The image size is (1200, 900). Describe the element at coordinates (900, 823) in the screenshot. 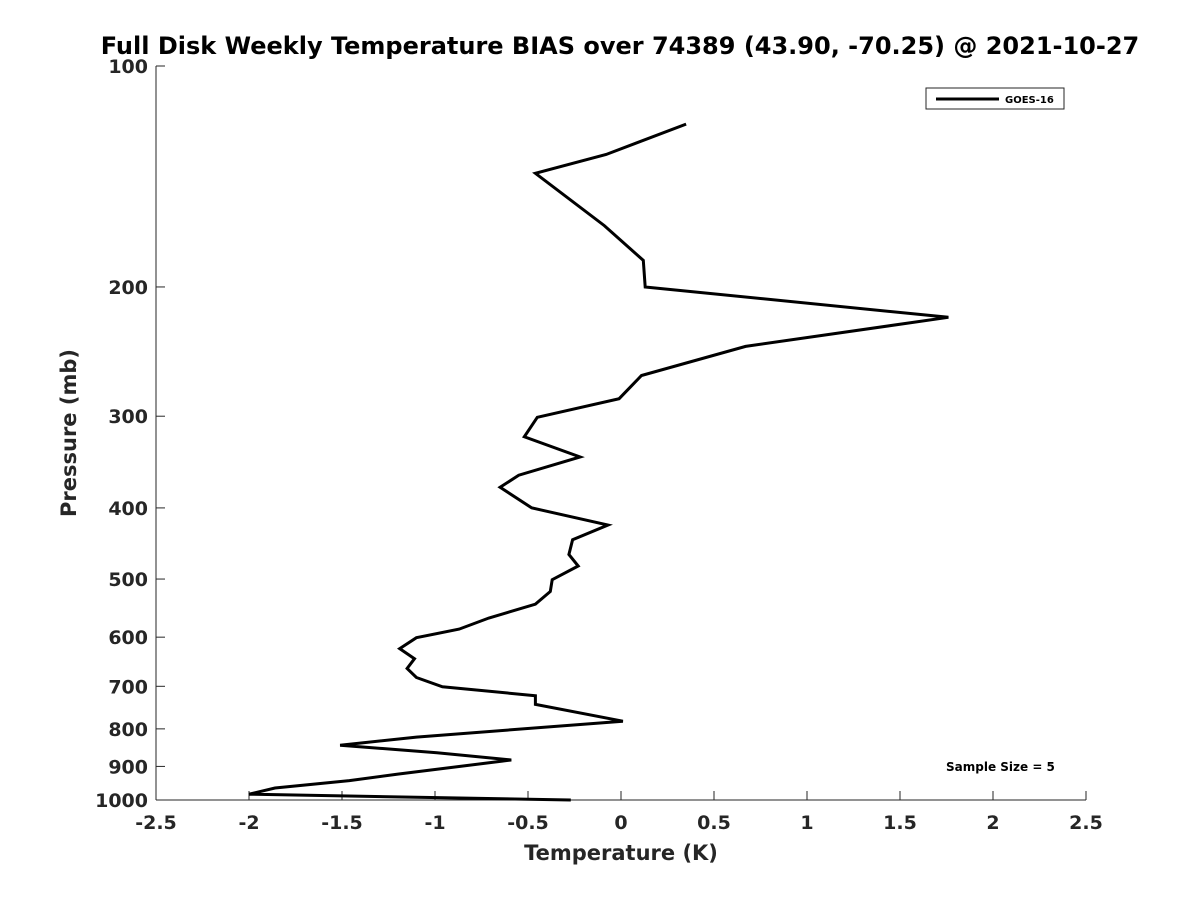

I see `x-tick-label: 1.5` at that location.